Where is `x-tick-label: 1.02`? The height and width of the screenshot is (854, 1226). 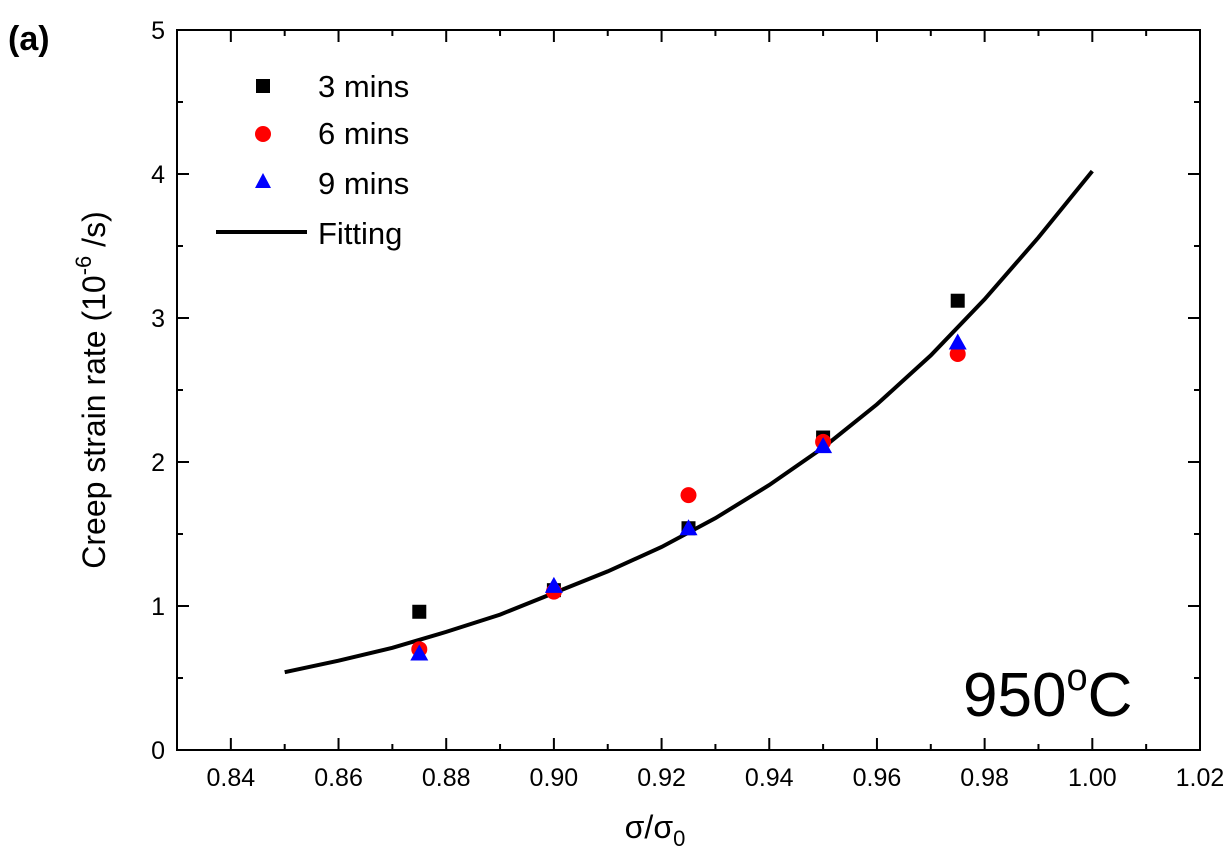 x-tick-label: 1.02 is located at coordinates (1200, 778).